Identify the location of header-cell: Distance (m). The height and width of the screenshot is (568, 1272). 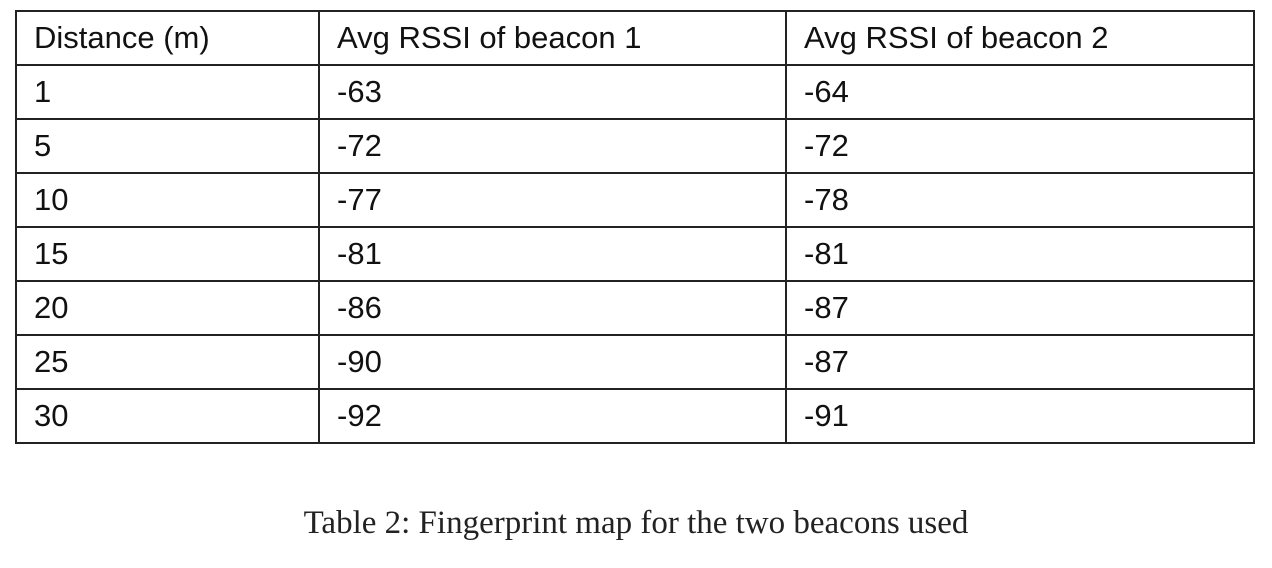
(167, 38).